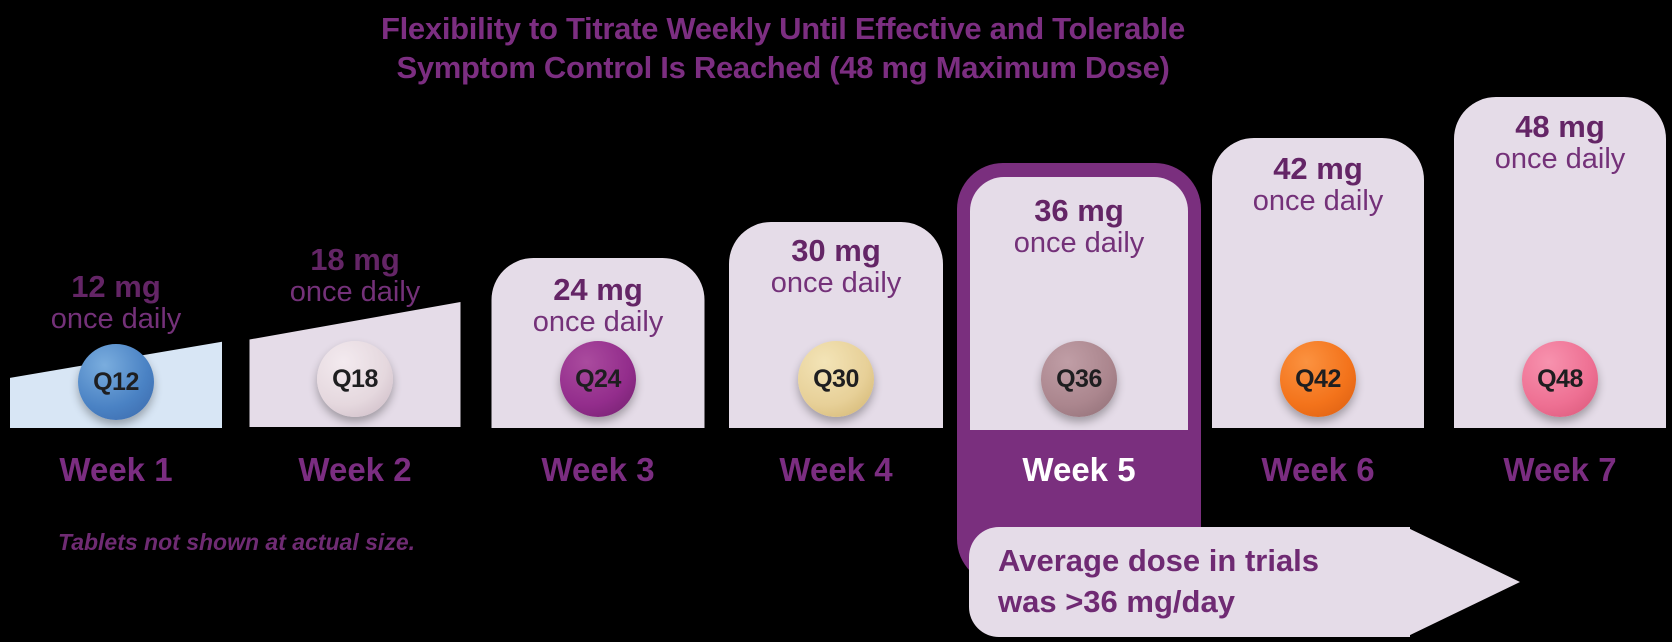  I want to click on footnote: Tablets not shown at actual size., so click(236, 542).